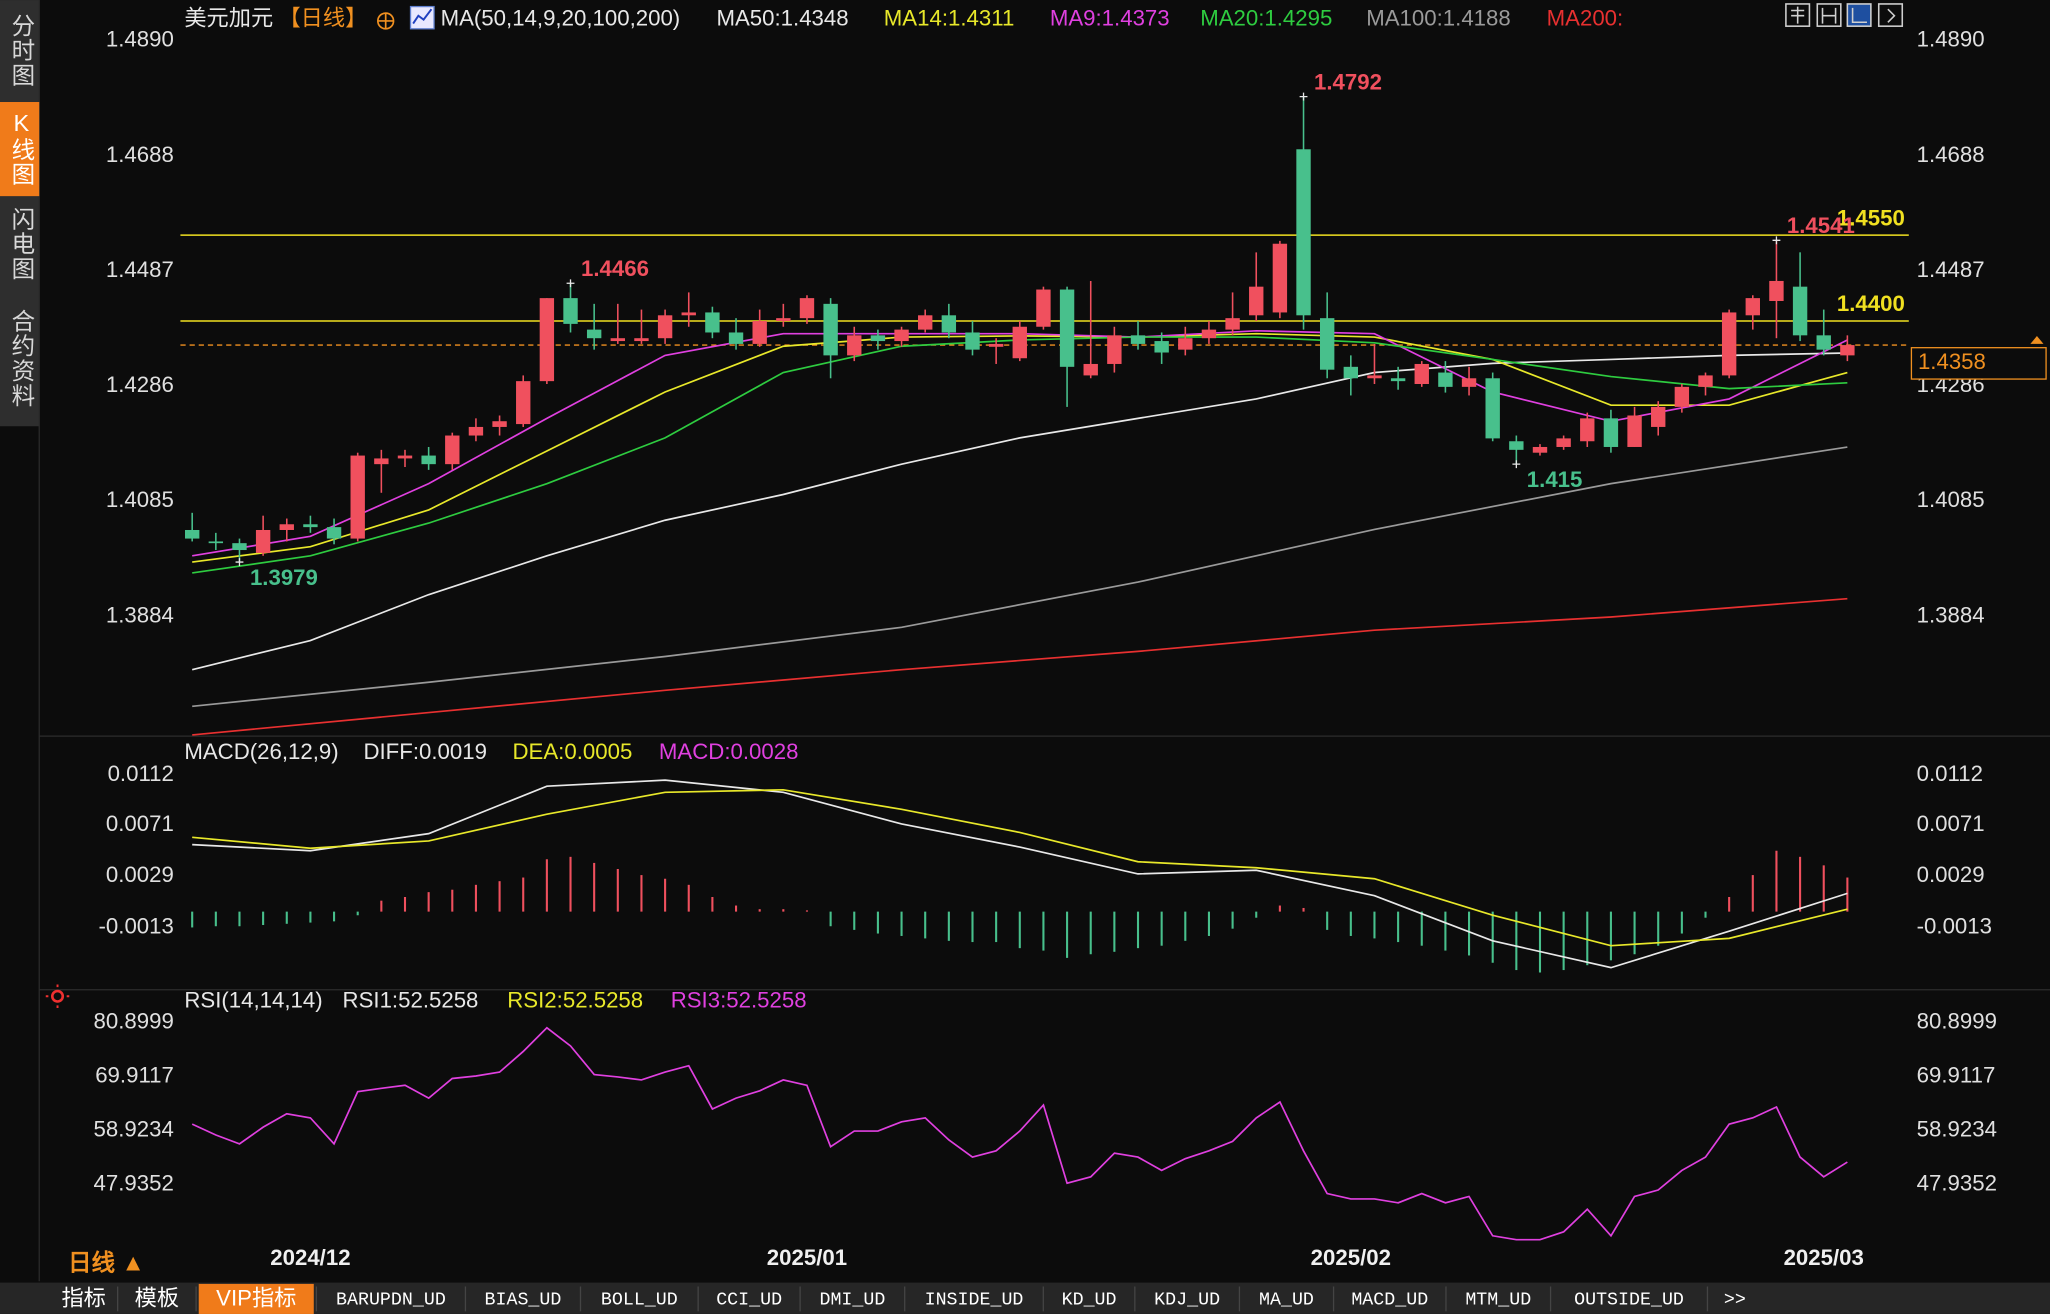 The image size is (2050, 1314). Describe the element at coordinates (1629, 1300) in the screenshot. I see `footer-tab: OUTSIDE_UD` at that location.